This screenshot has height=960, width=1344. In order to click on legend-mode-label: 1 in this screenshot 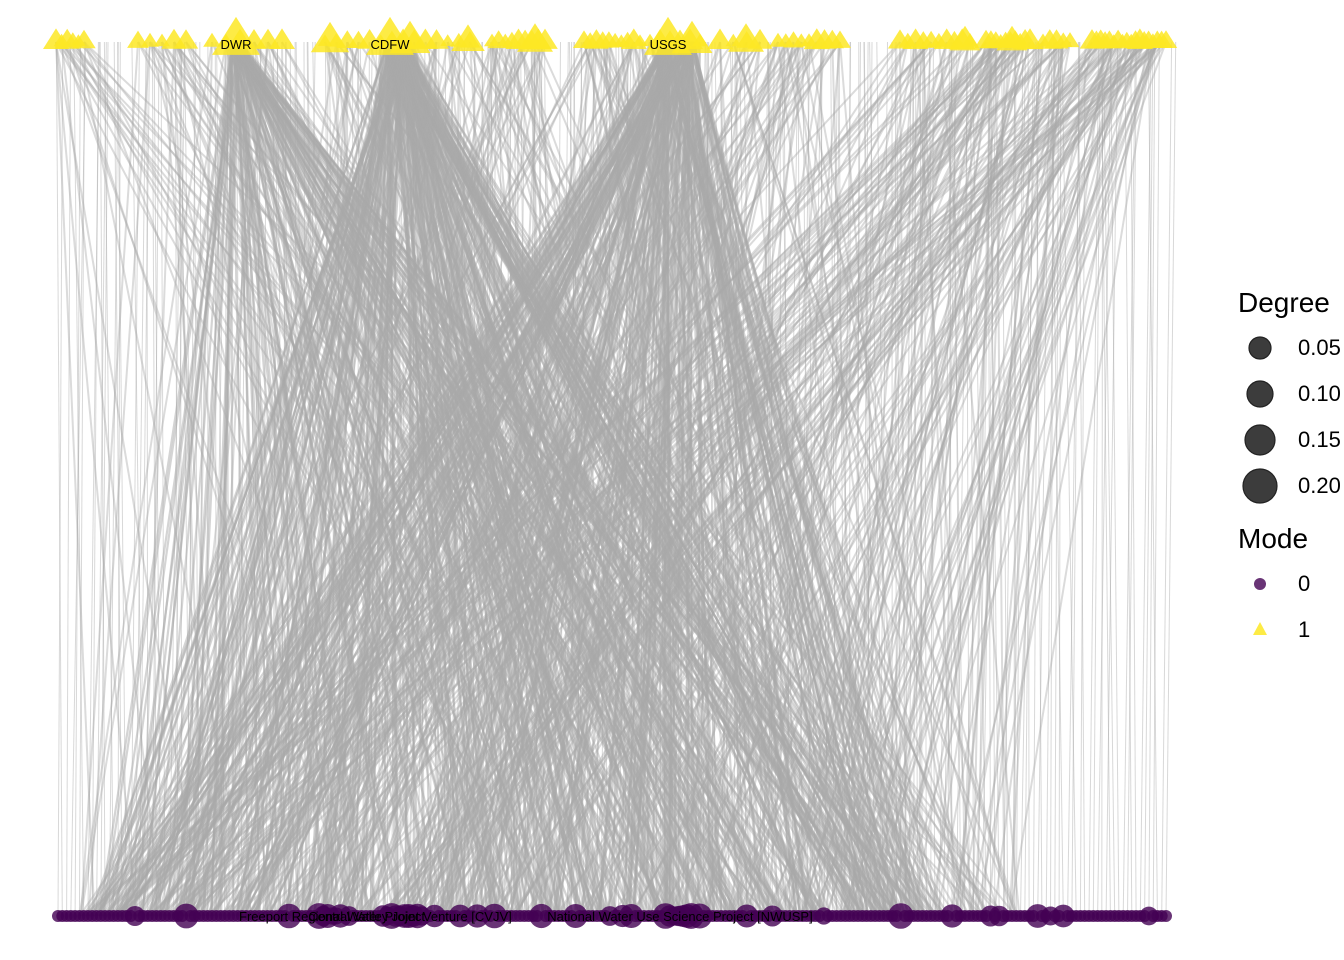, I will do `click(1304, 629)`.